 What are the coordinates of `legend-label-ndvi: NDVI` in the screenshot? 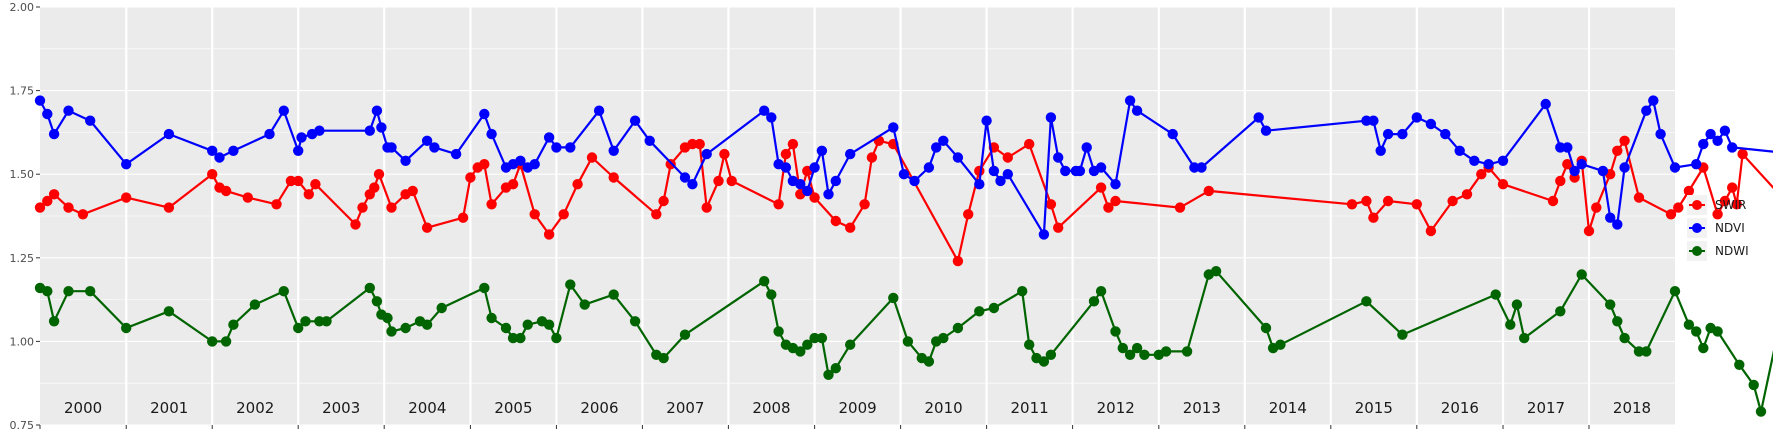 It's located at (1730, 228).